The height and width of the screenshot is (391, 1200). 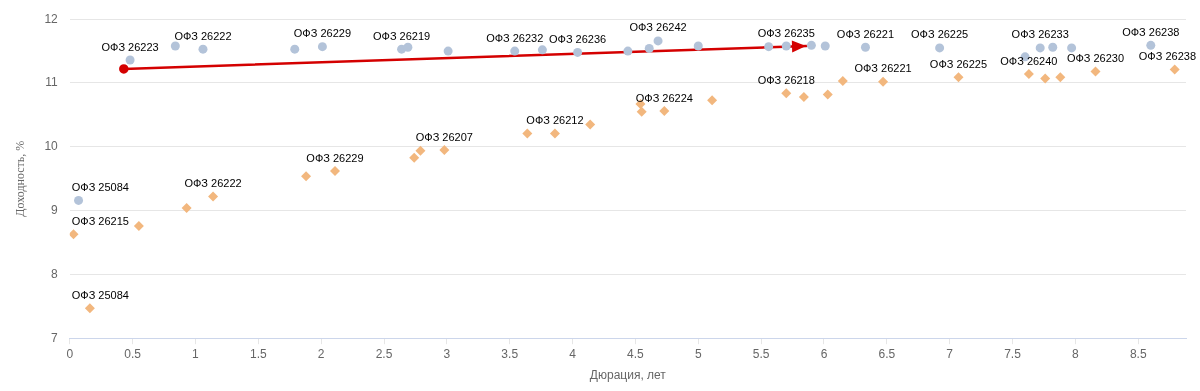 What do you see at coordinates (636, 353) in the screenshot?
I see `x-tick-label: 4.5` at bounding box center [636, 353].